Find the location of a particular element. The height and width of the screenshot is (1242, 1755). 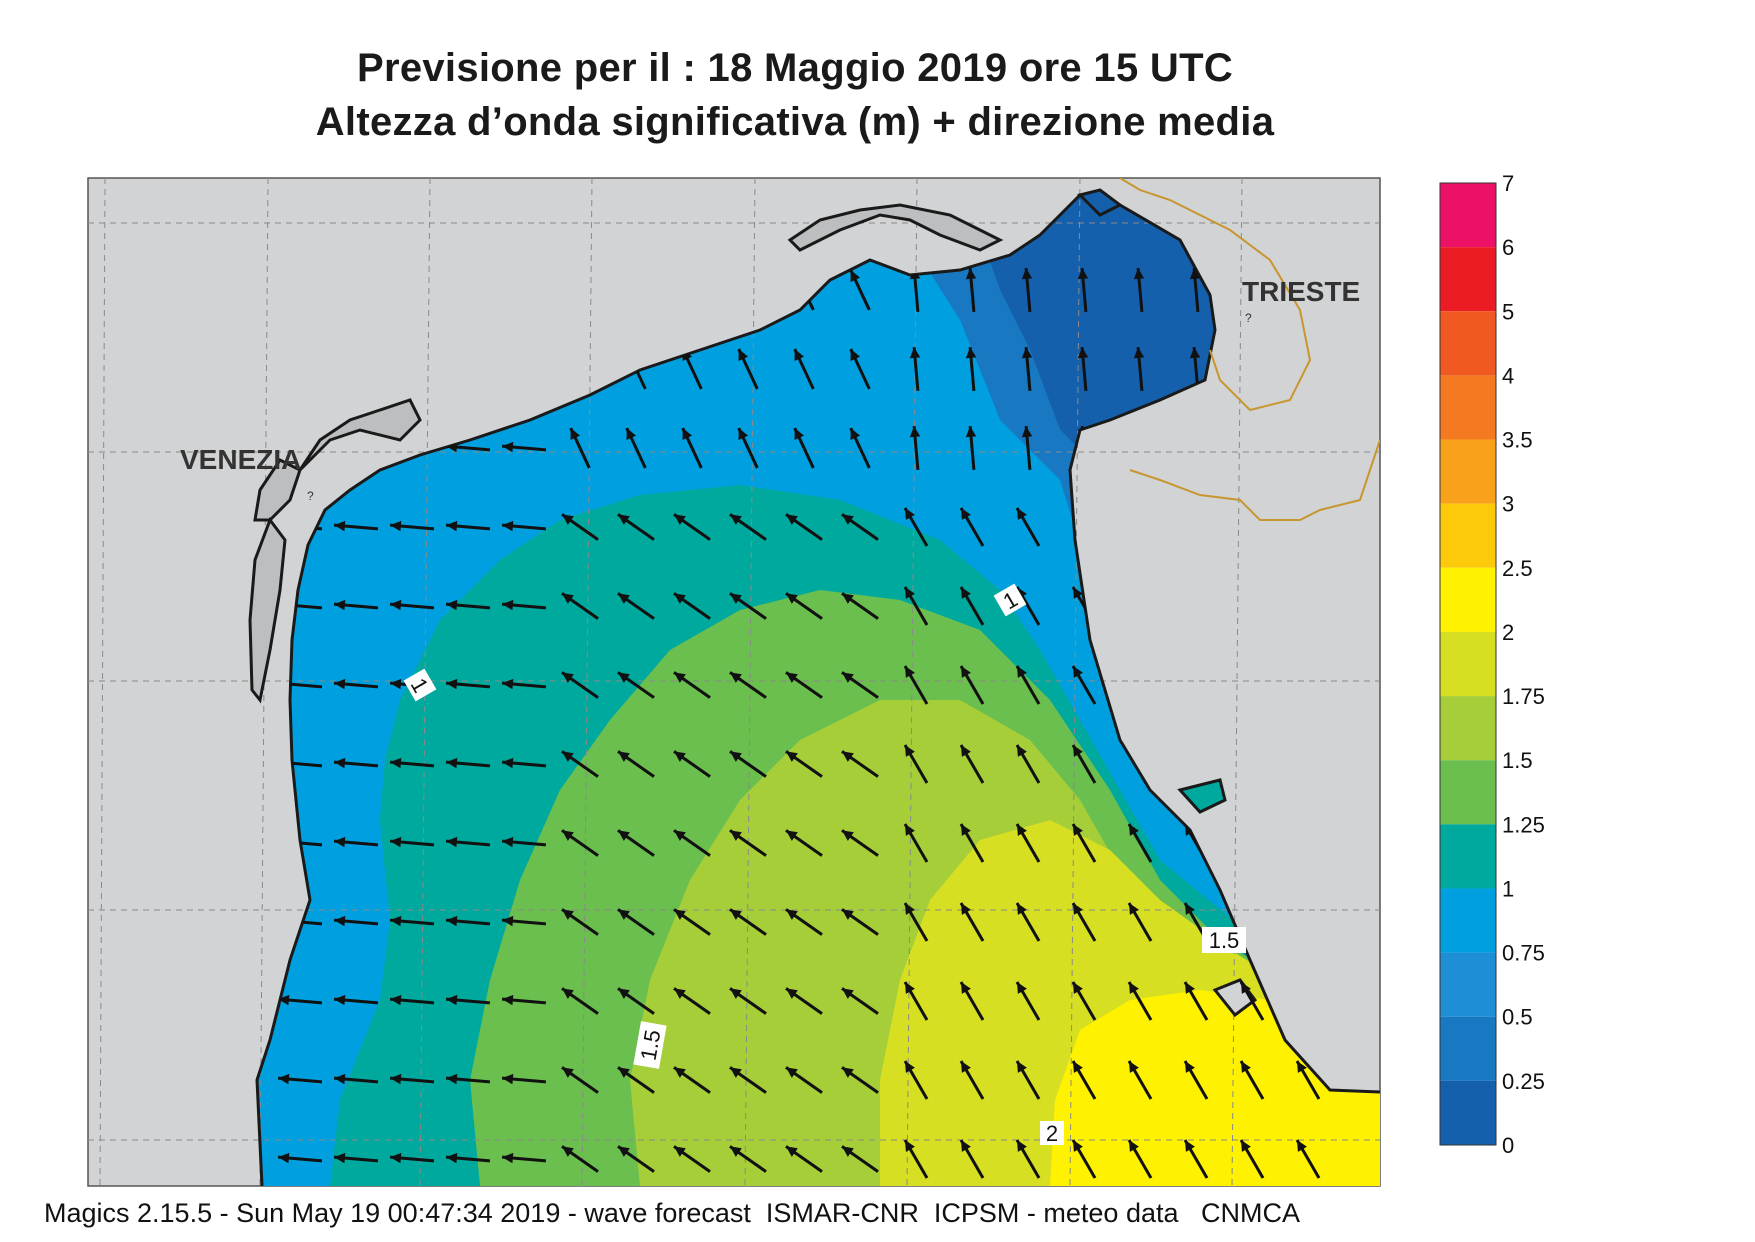

marker-trieste: ? is located at coordinates (1248, 318).